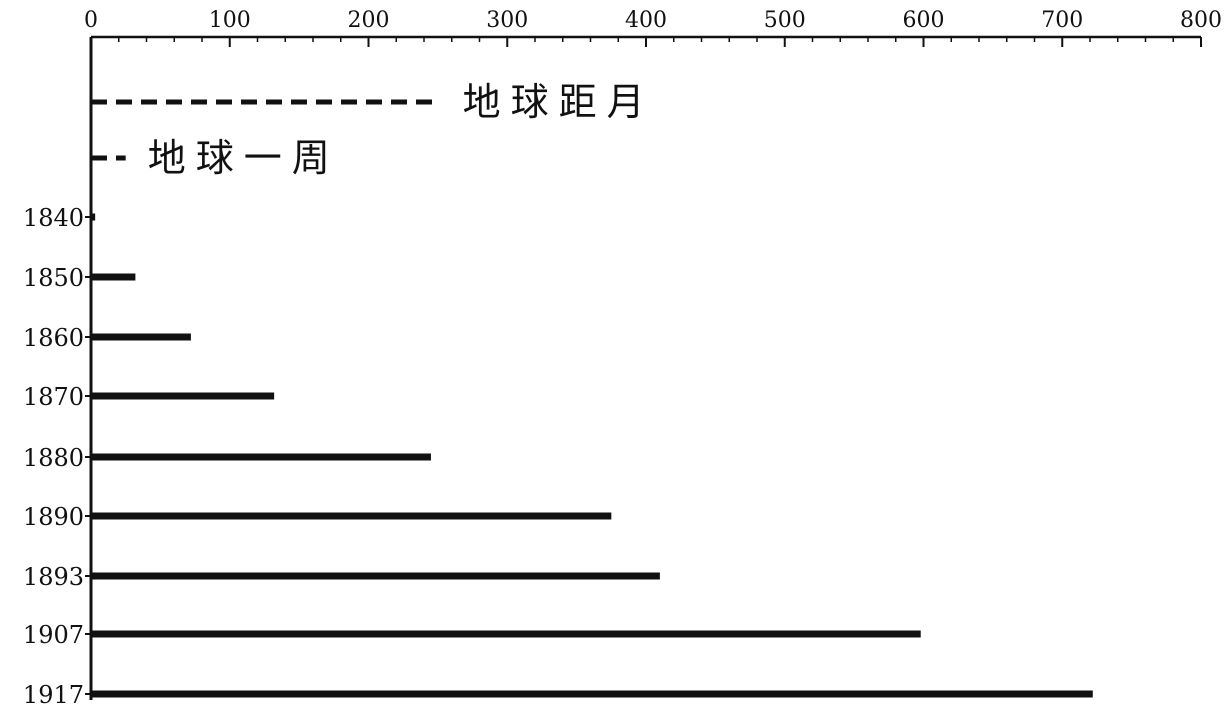 This screenshot has height=713, width=1230. I want to click on x-tick-label: 0, so click(91, 20).